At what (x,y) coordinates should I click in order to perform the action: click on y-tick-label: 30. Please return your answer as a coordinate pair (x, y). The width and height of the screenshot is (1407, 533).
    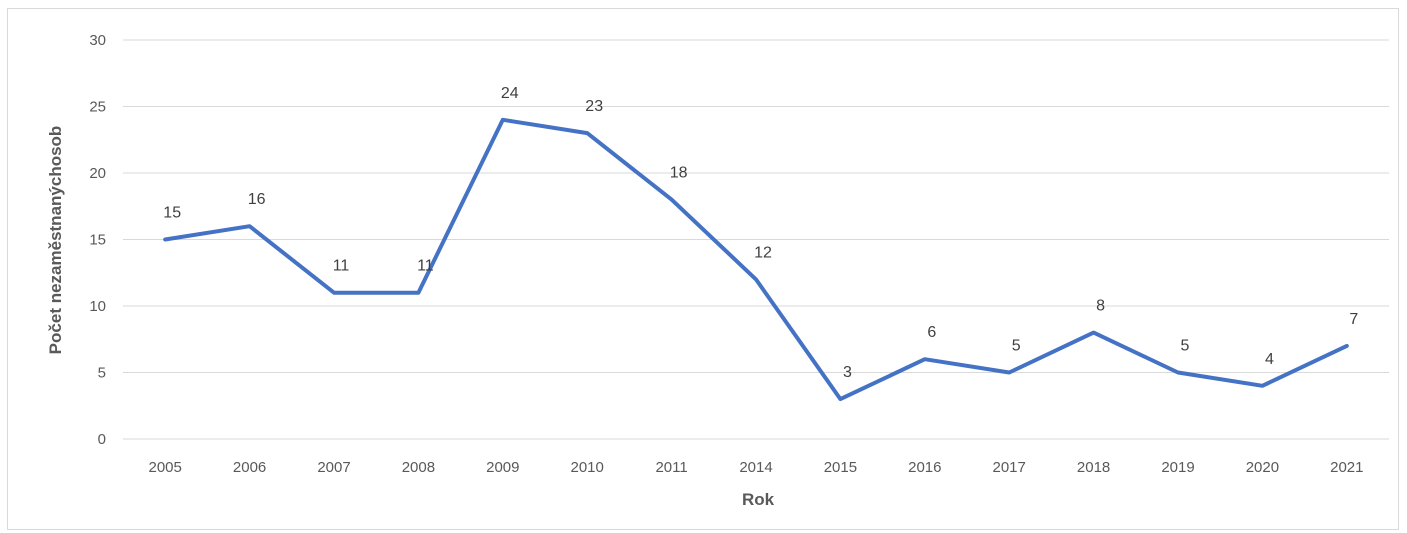
    Looking at the image, I should click on (97, 40).